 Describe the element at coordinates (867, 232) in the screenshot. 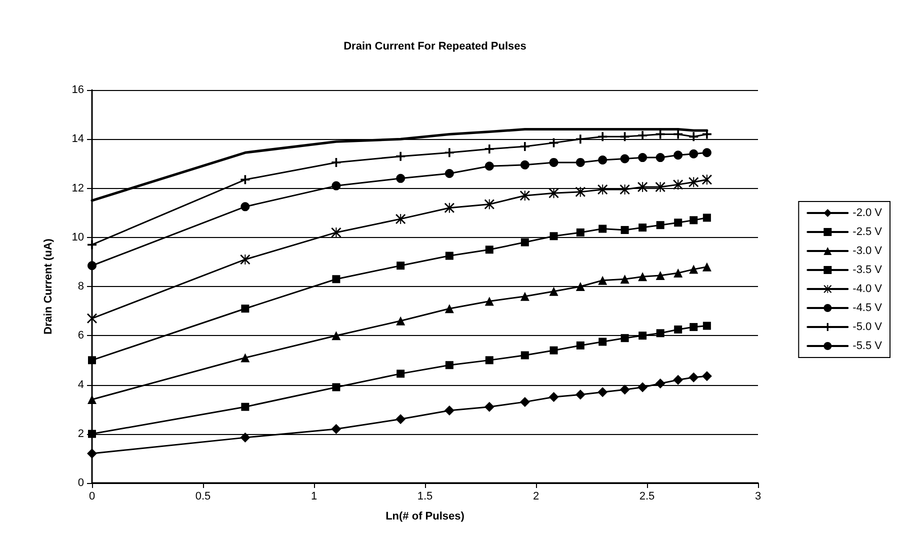

I see `legend-label: -2.5 V` at that location.